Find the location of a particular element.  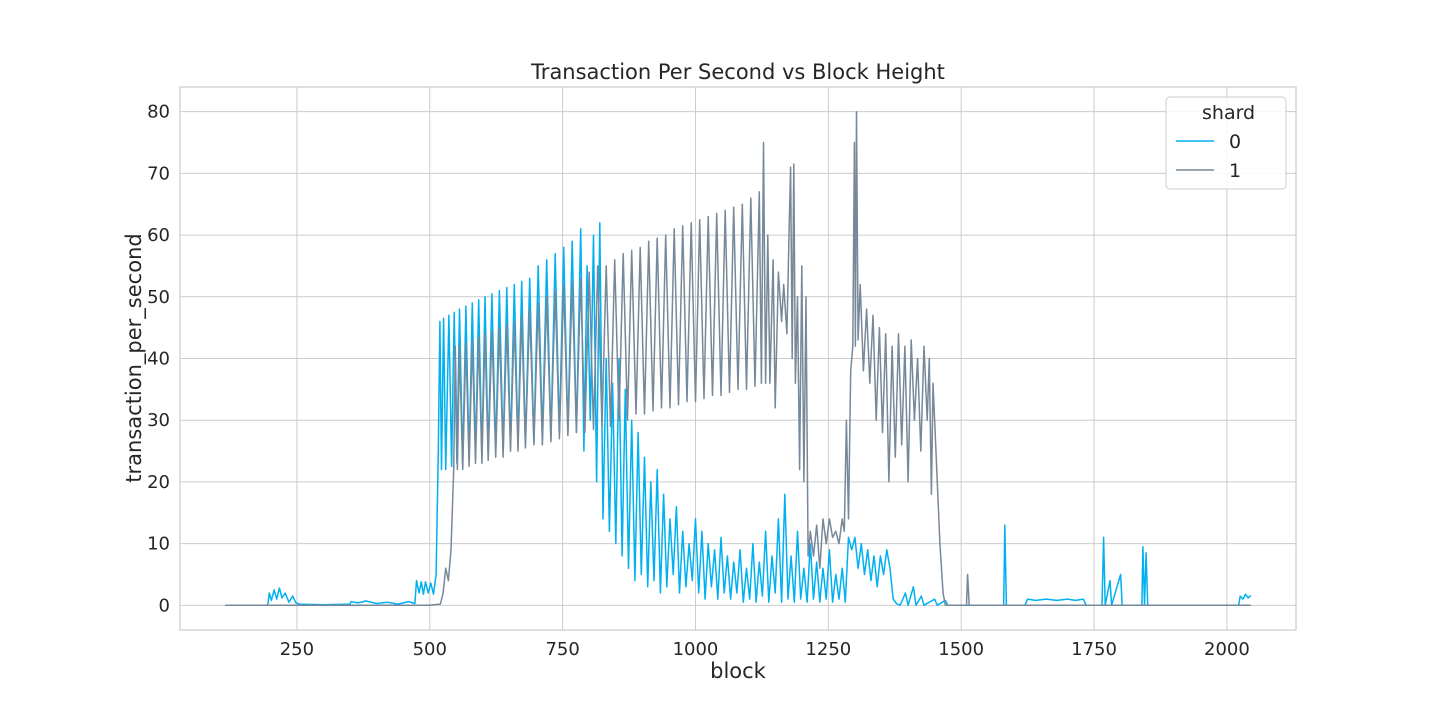

legend: shard 0 1 is located at coordinates (1226, 143).